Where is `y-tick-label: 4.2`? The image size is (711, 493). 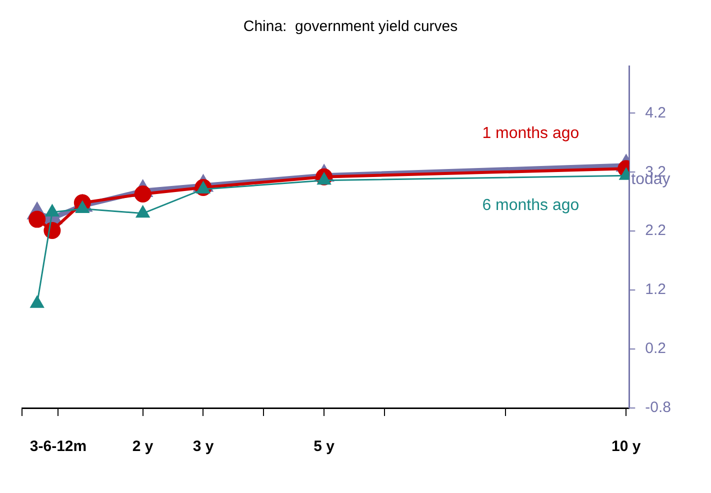 y-tick-label: 4.2 is located at coordinates (655, 113).